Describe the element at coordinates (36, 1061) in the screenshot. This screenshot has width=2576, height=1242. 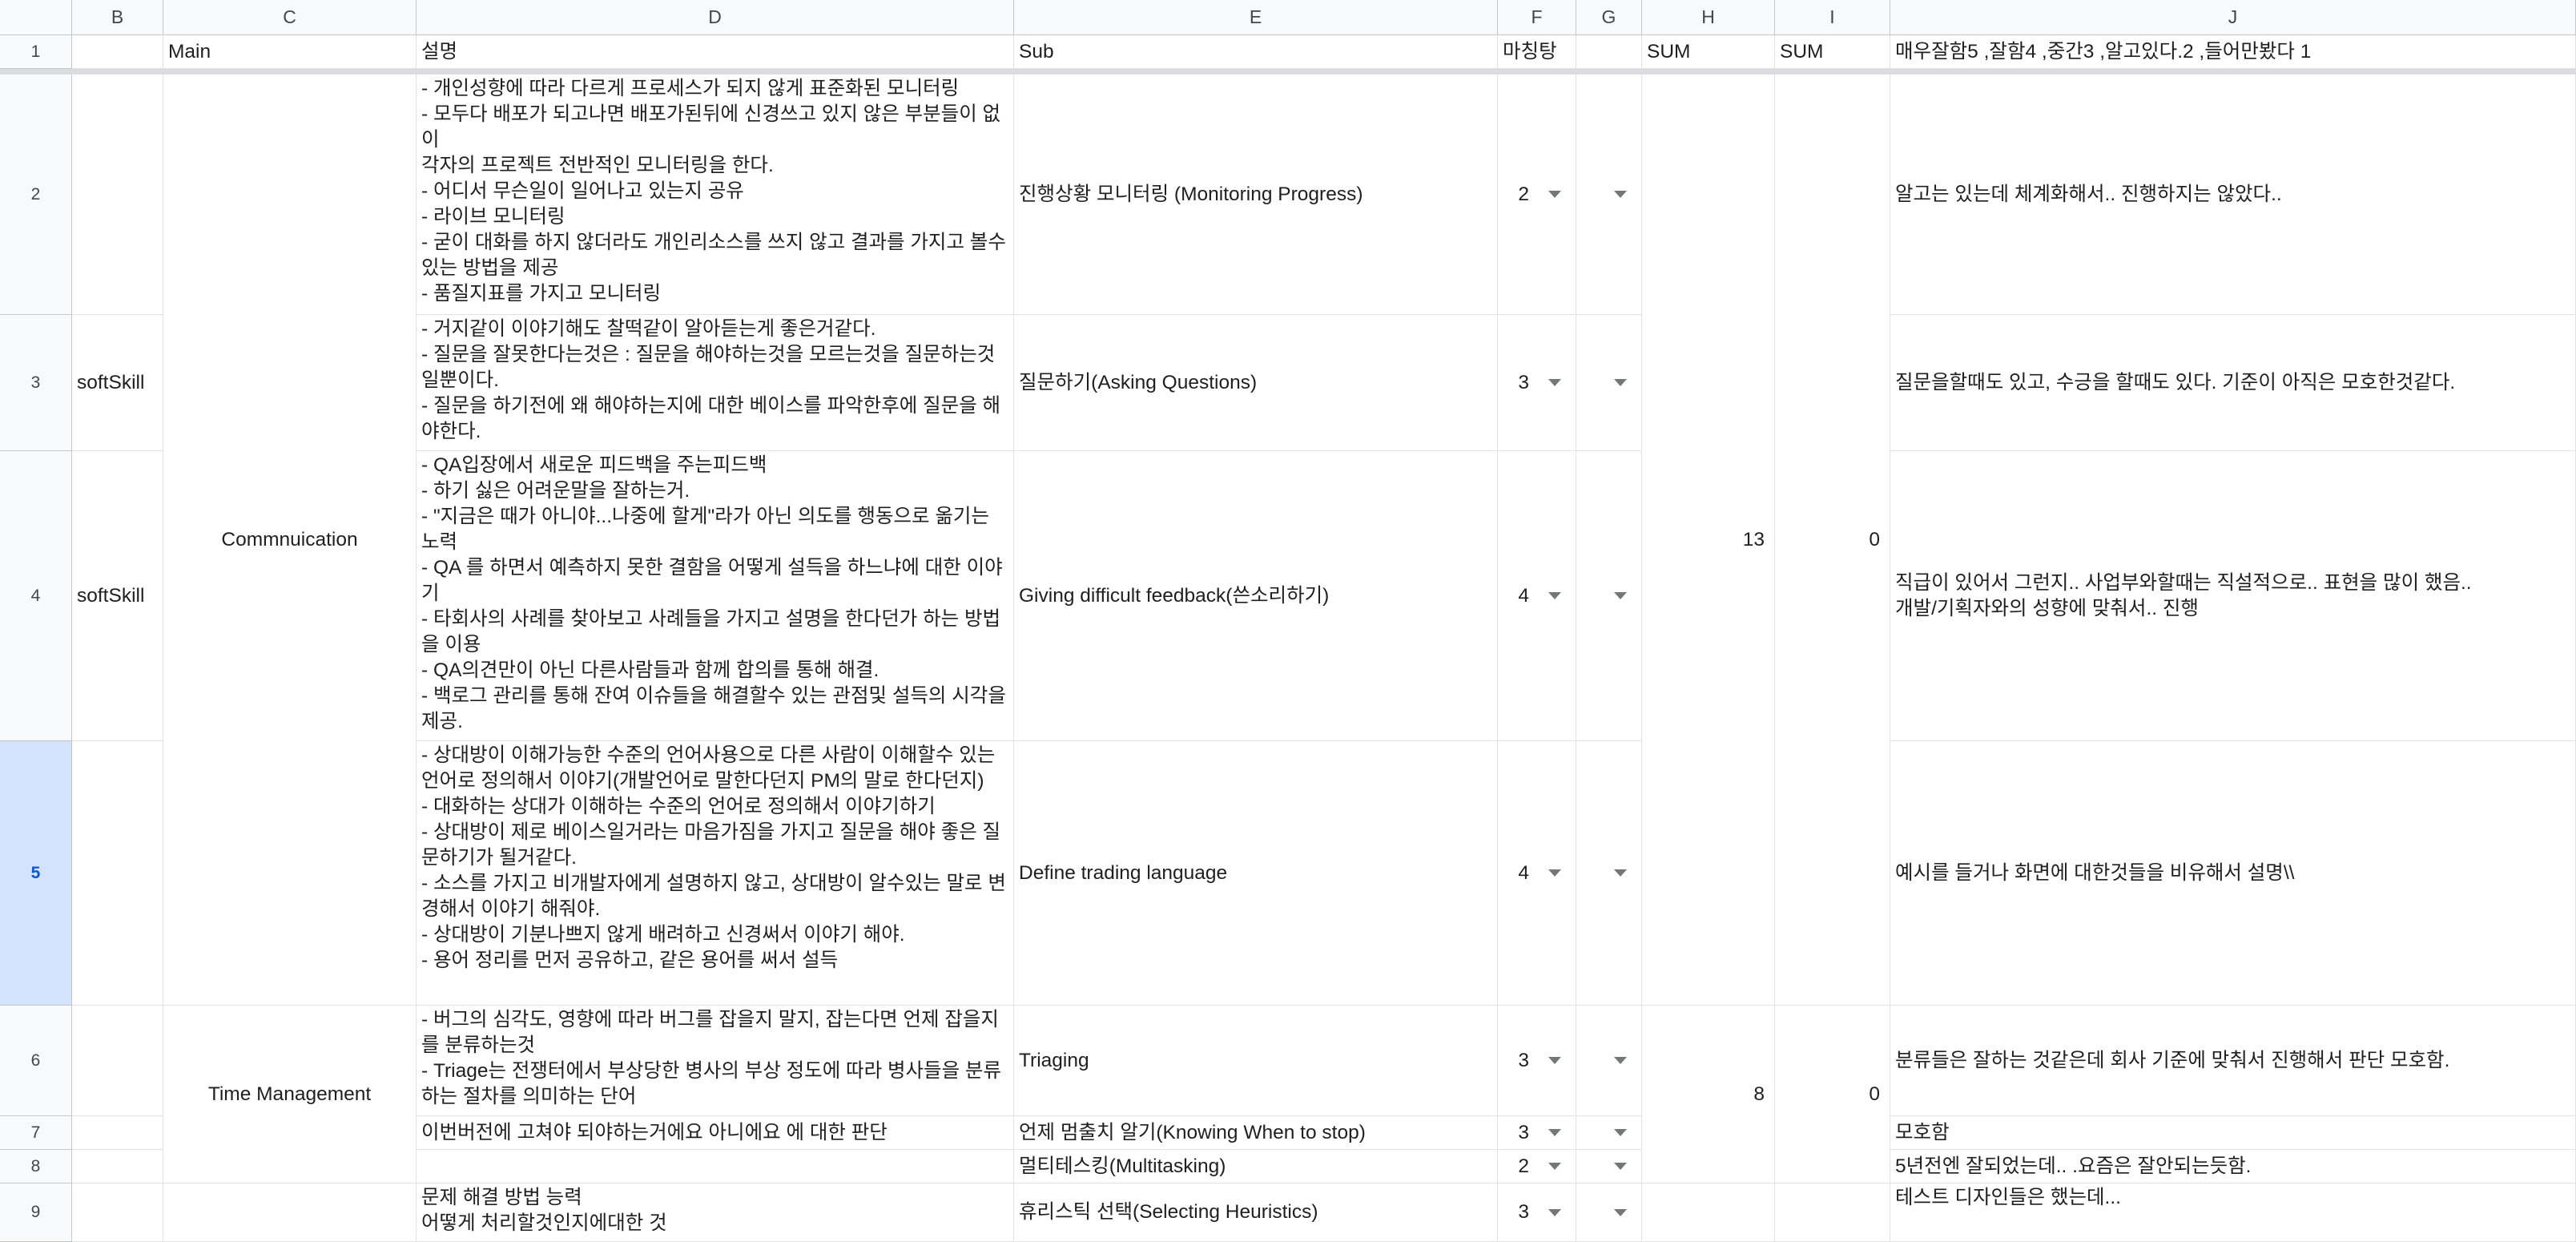
I see `row-header-6: 6` at that location.